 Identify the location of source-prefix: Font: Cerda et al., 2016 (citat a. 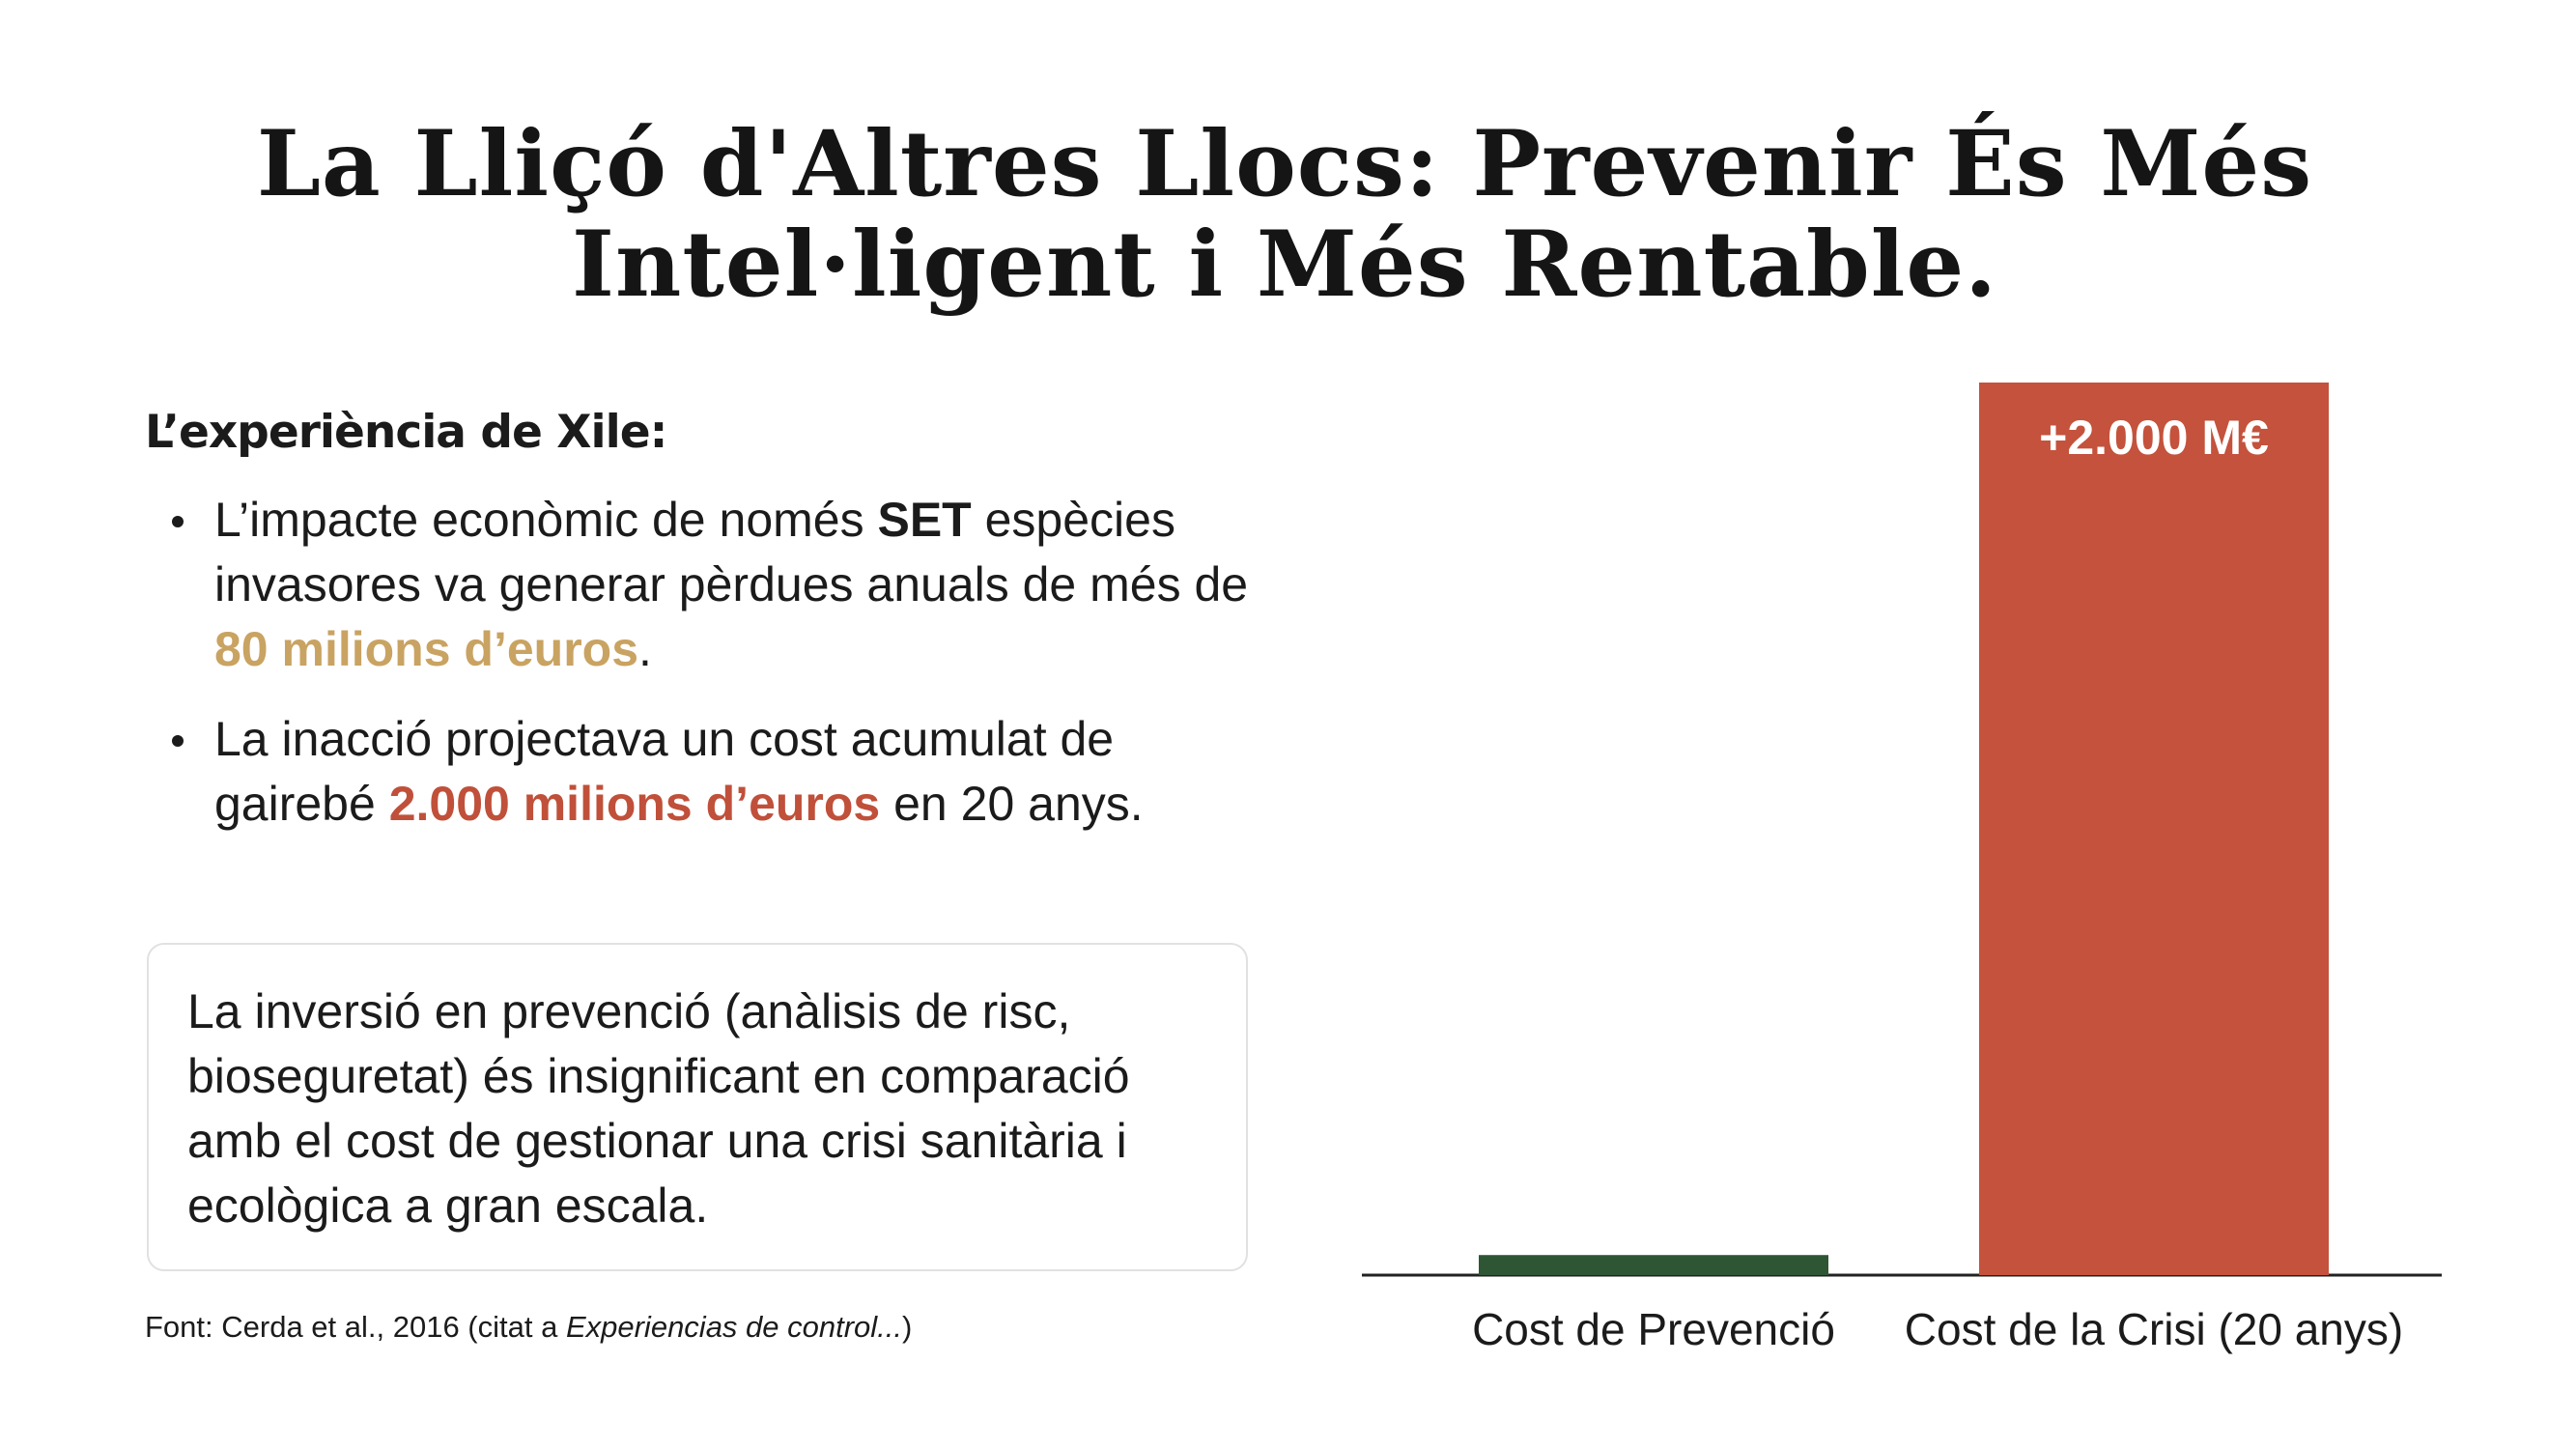
(355, 1327).